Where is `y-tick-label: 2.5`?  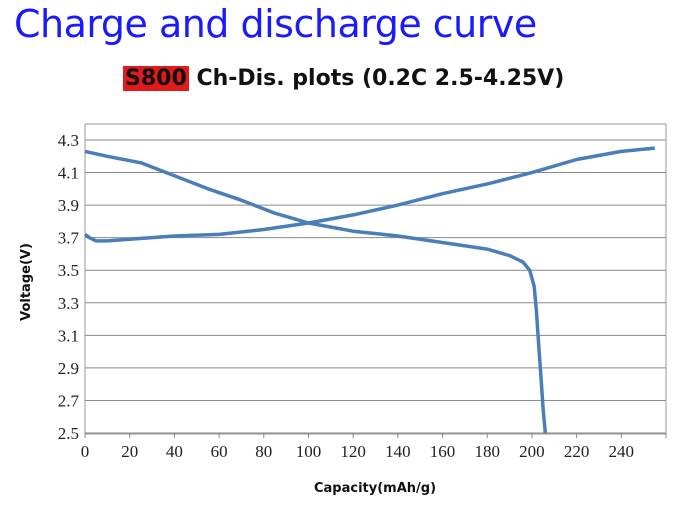 y-tick-label: 2.5 is located at coordinates (68, 433).